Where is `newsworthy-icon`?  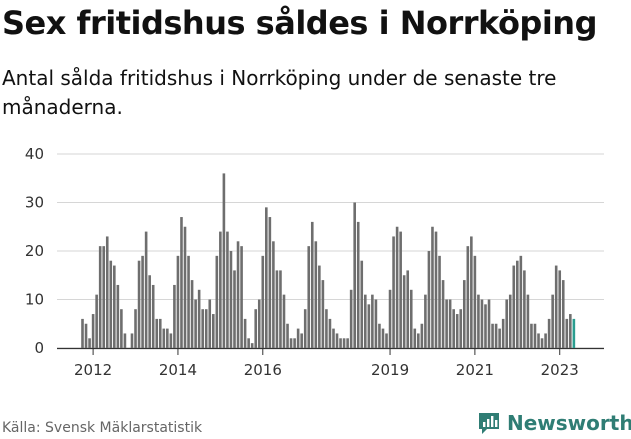 newsworthy-icon is located at coordinates (489, 423).